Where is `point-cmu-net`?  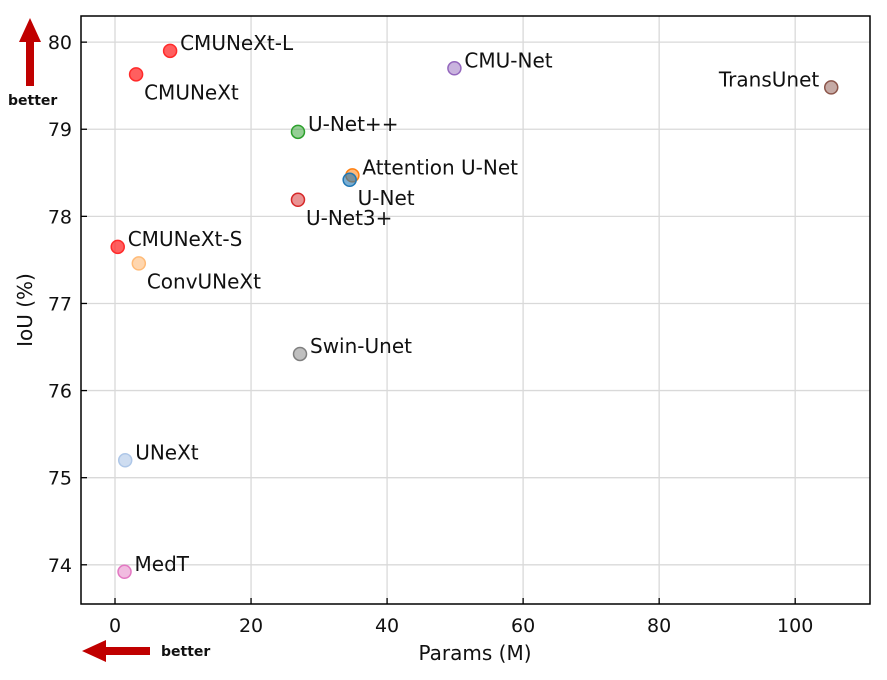
point-cmu-net is located at coordinates (454, 68).